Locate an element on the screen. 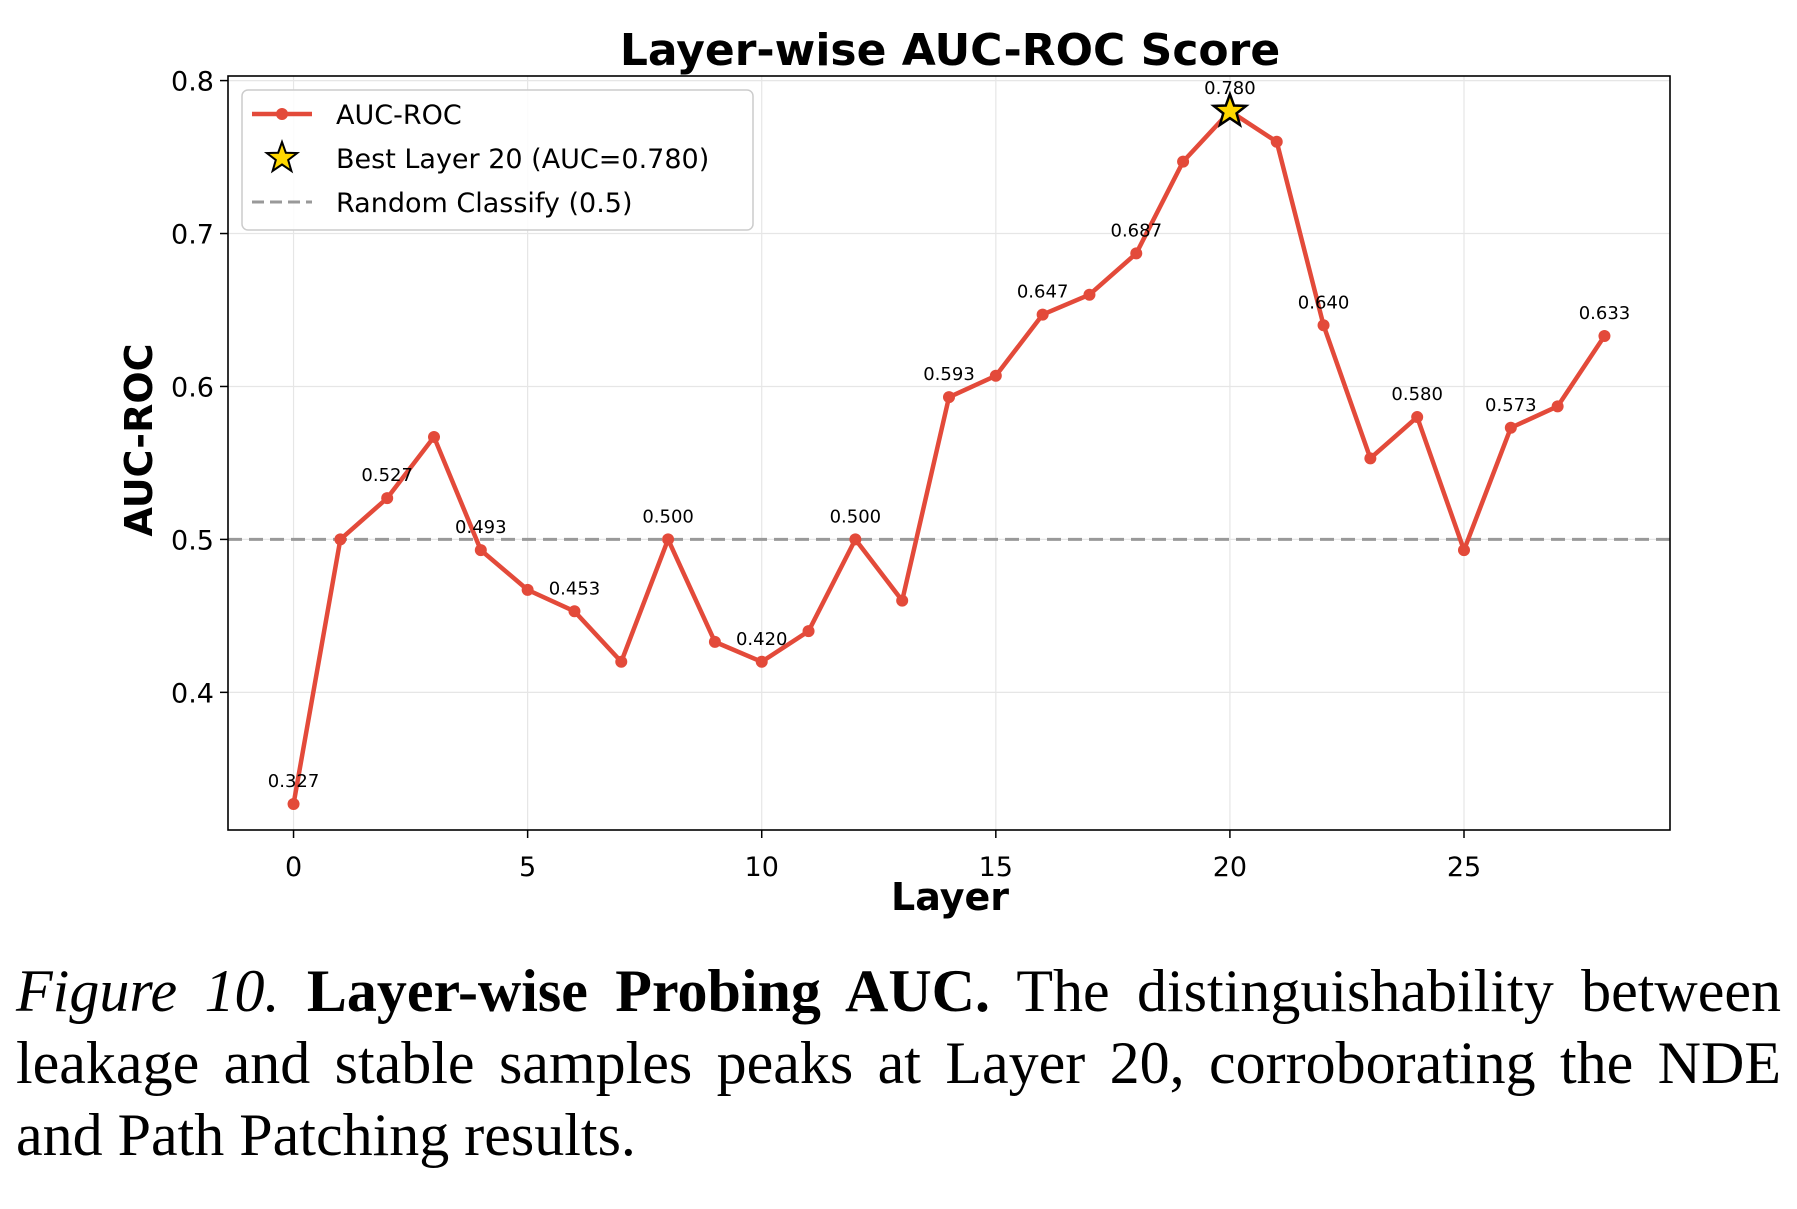 Image resolution: width=1797 pixels, height=1209 pixels. x-tick-label: 10 is located at coordinates (762, 867).